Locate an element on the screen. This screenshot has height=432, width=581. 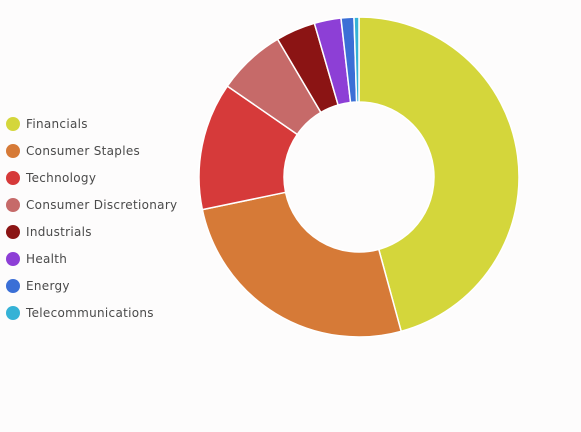
legend-label: Telecommunications is located at coordinates (90, 312).